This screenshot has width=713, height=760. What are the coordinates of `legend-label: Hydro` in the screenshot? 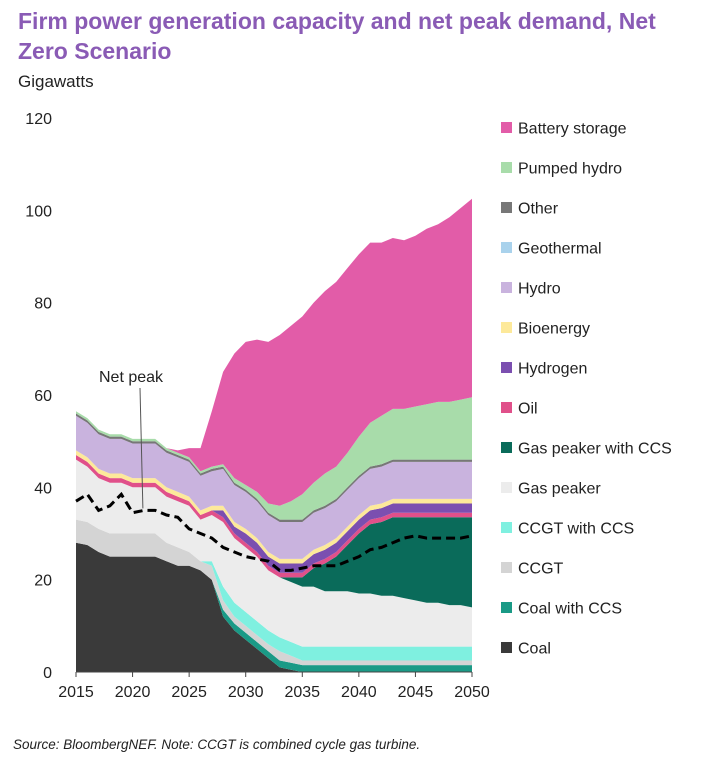 It's located at (539, 289).